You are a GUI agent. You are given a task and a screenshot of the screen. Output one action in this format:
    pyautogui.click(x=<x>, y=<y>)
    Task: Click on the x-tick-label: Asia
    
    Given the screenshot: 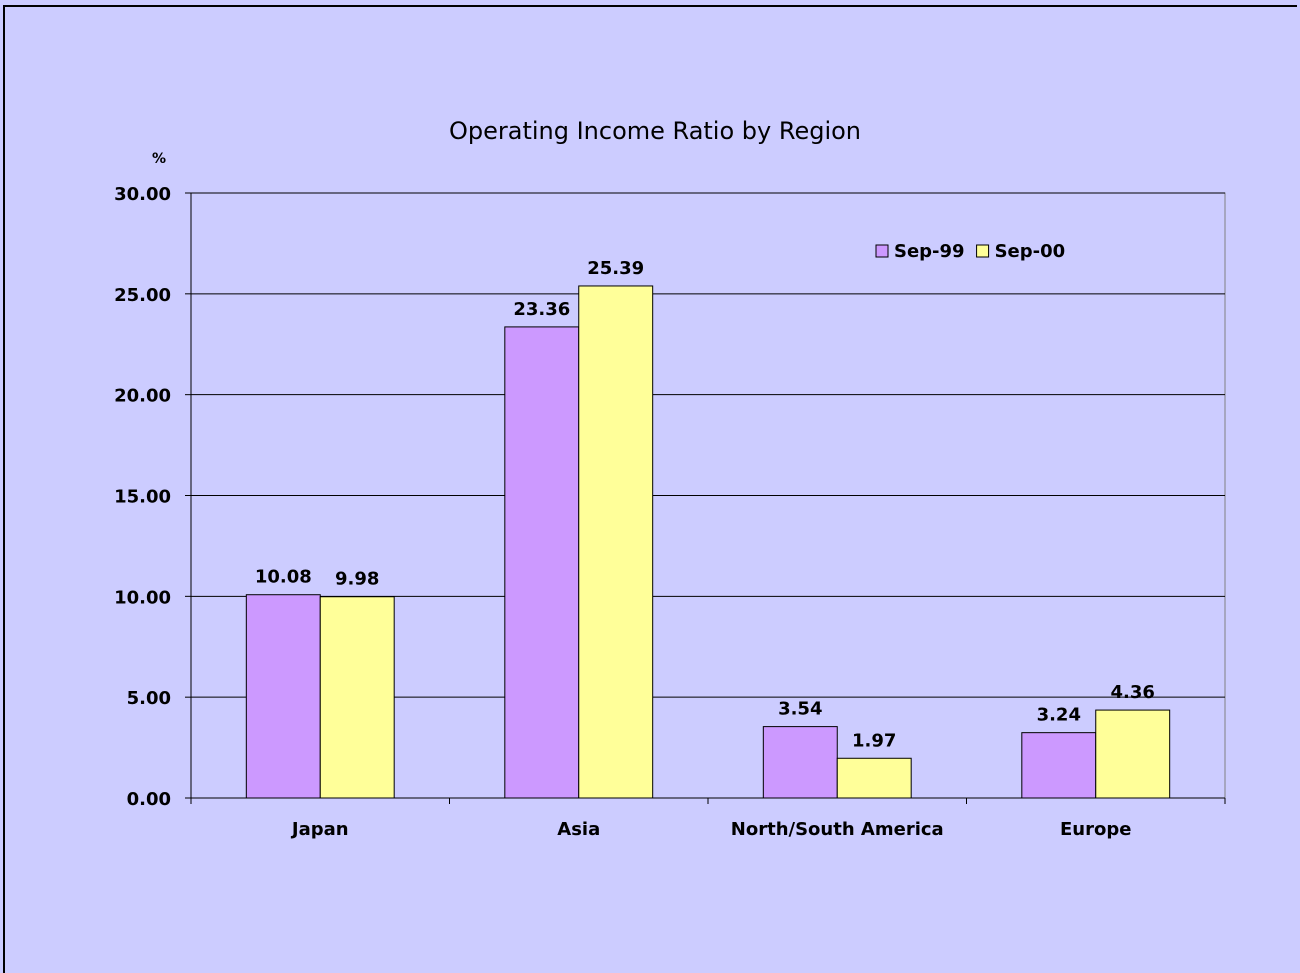 What is the action you would take?
    pyautogui.click(x=578, y=829)
    